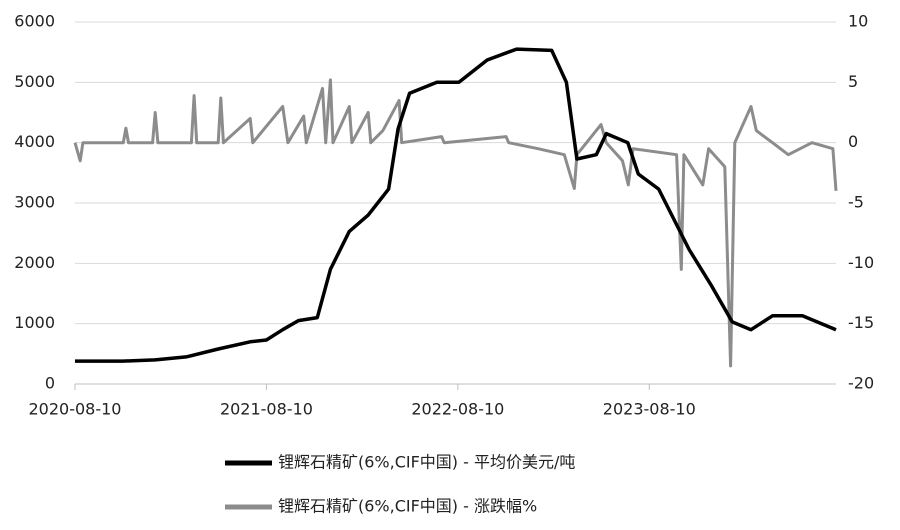 The width and height of the screenshot is (900, 530). I want to click on y2-tick-label: -20, so click(861, 383).